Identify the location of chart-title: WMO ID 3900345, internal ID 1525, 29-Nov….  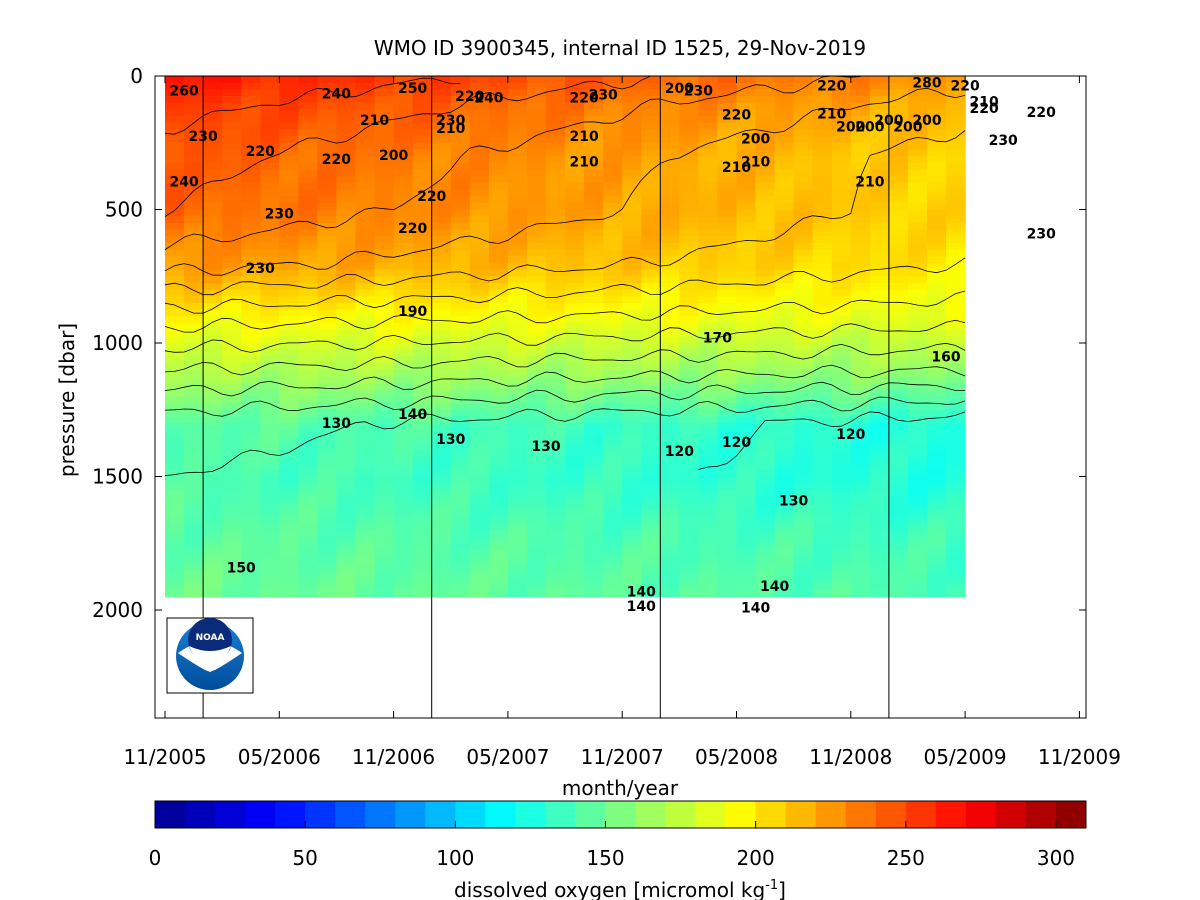
(620, 48).